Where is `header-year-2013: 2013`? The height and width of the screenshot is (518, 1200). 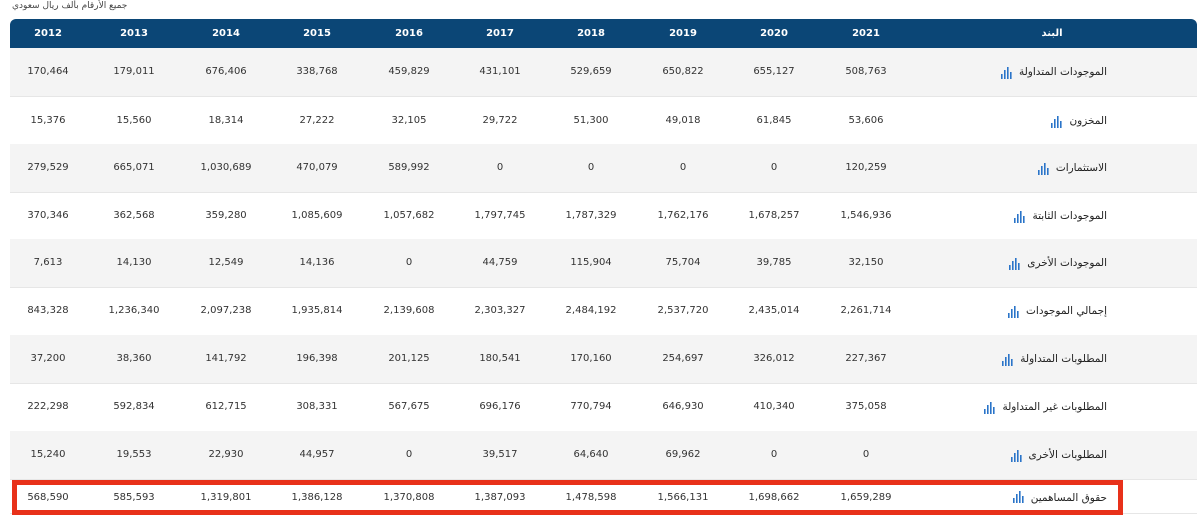 header-year-2013: 2013 is located at coordinates (134, 33).